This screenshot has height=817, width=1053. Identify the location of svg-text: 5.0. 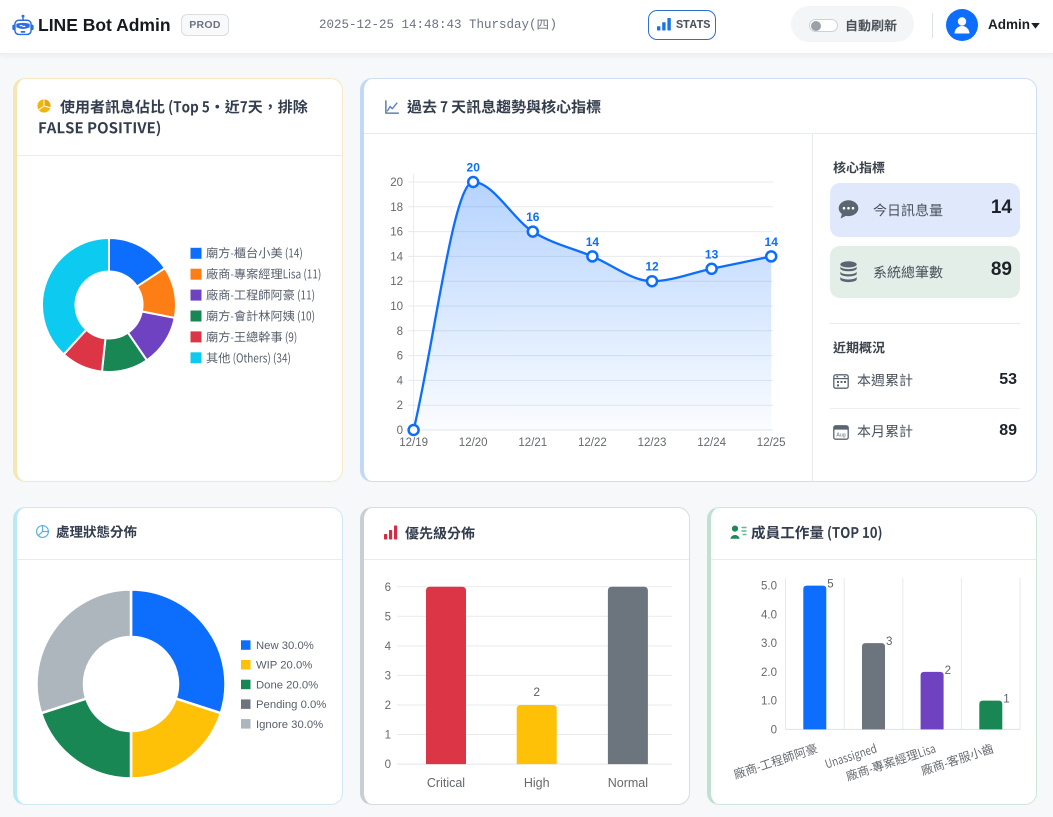
(769, 587).